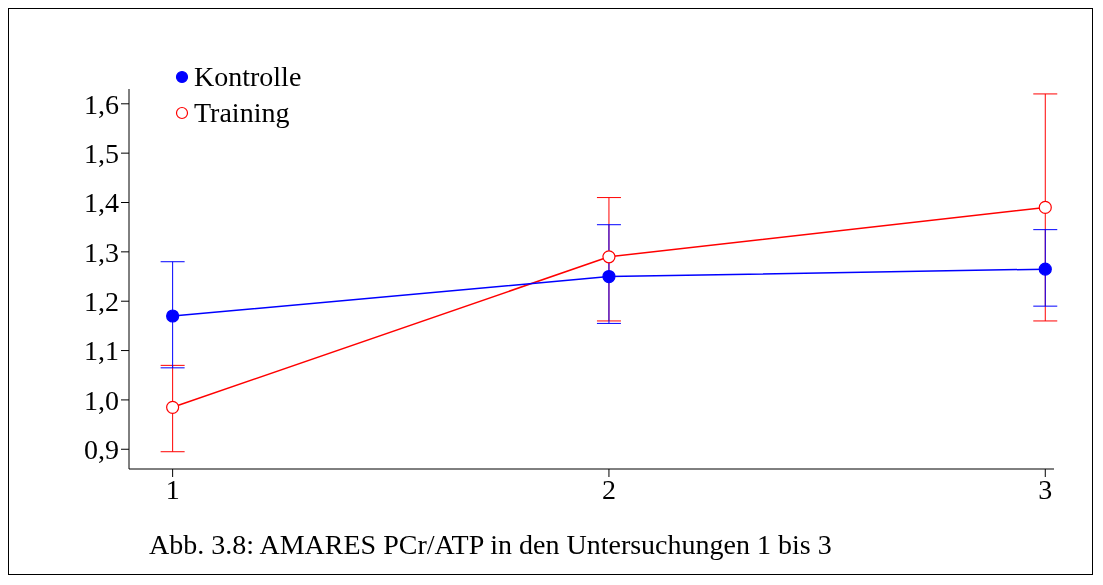  I want to click on y-tick-label: 1,0, so click(101, 400).